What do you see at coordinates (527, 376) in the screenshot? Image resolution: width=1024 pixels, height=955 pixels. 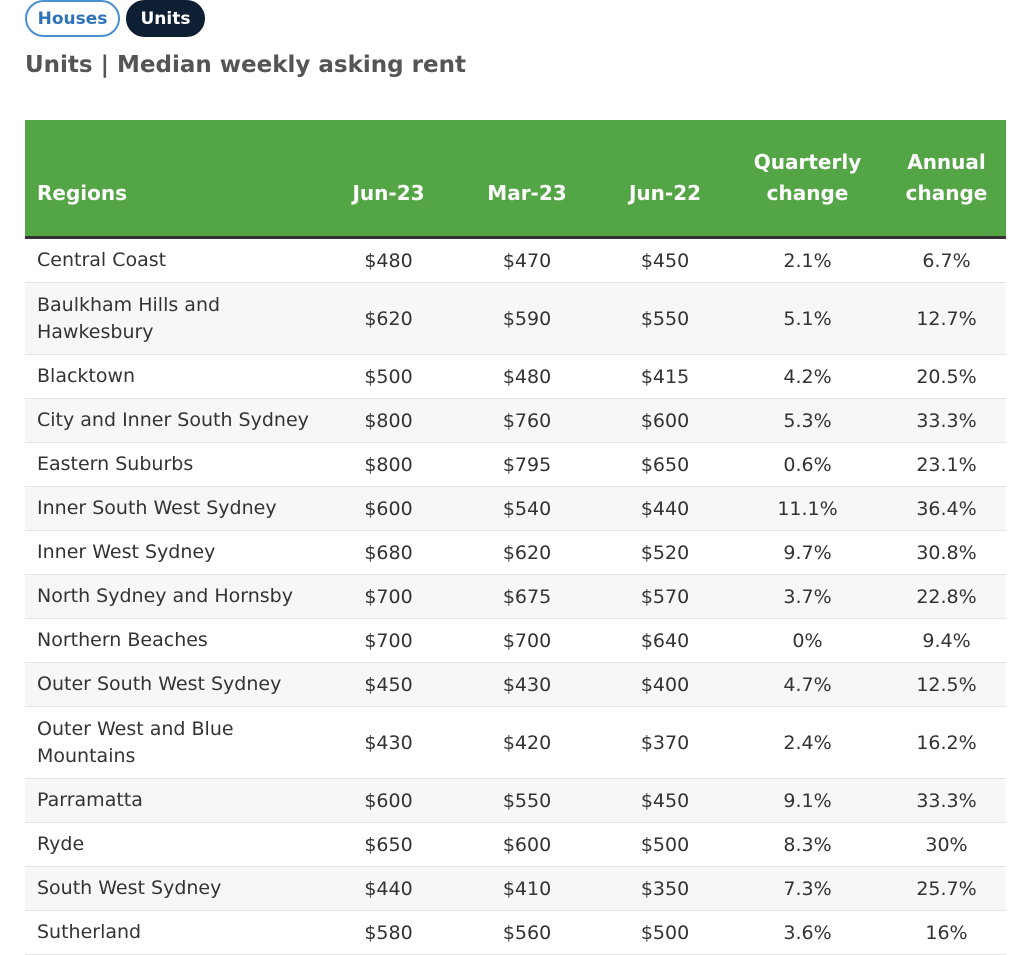 I see `cell-mar-23: $480` at bounding box center [527, 376].